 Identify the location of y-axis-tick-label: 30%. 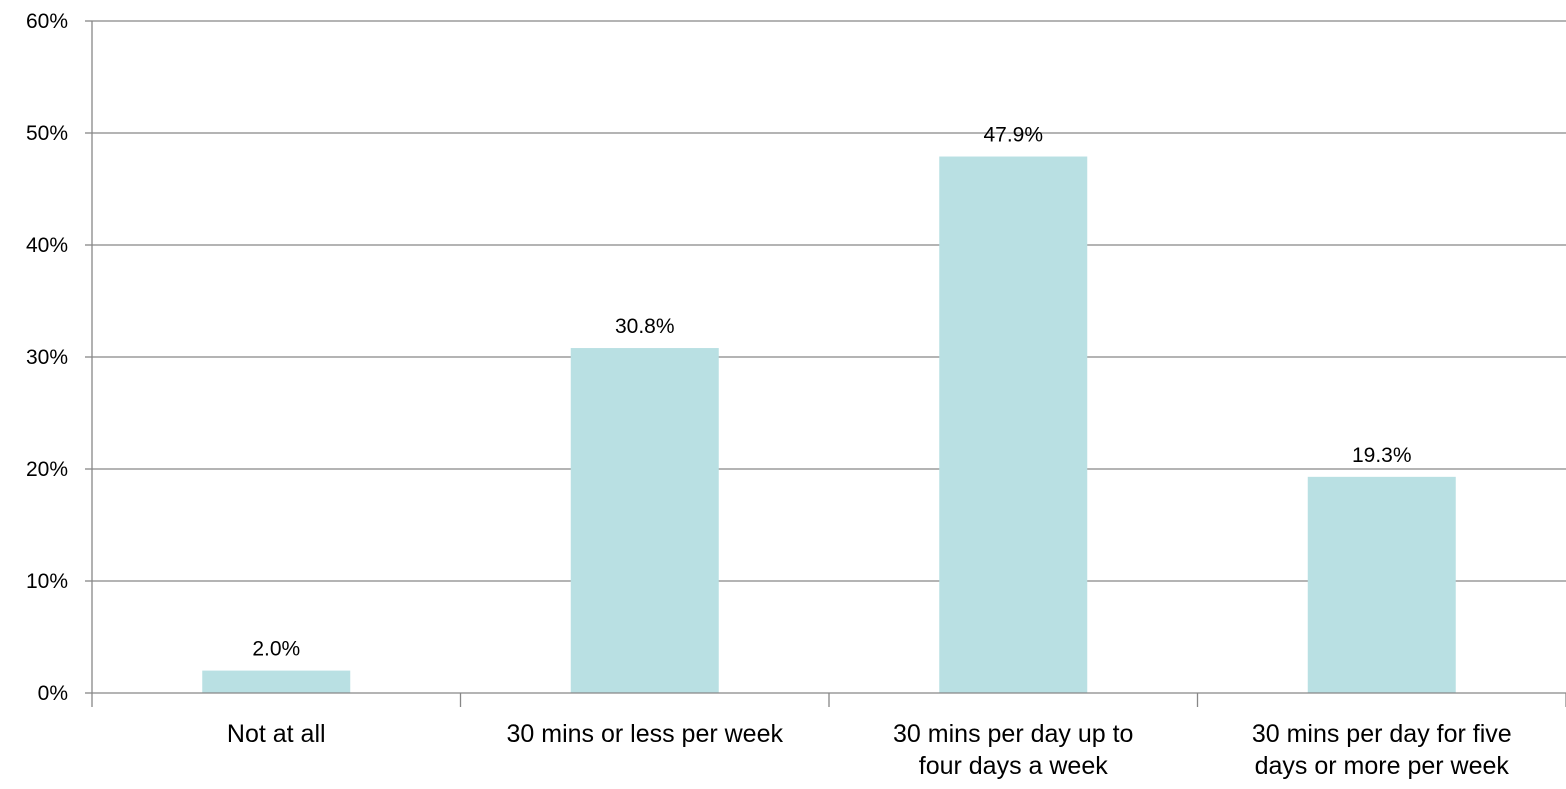
(47, 357).